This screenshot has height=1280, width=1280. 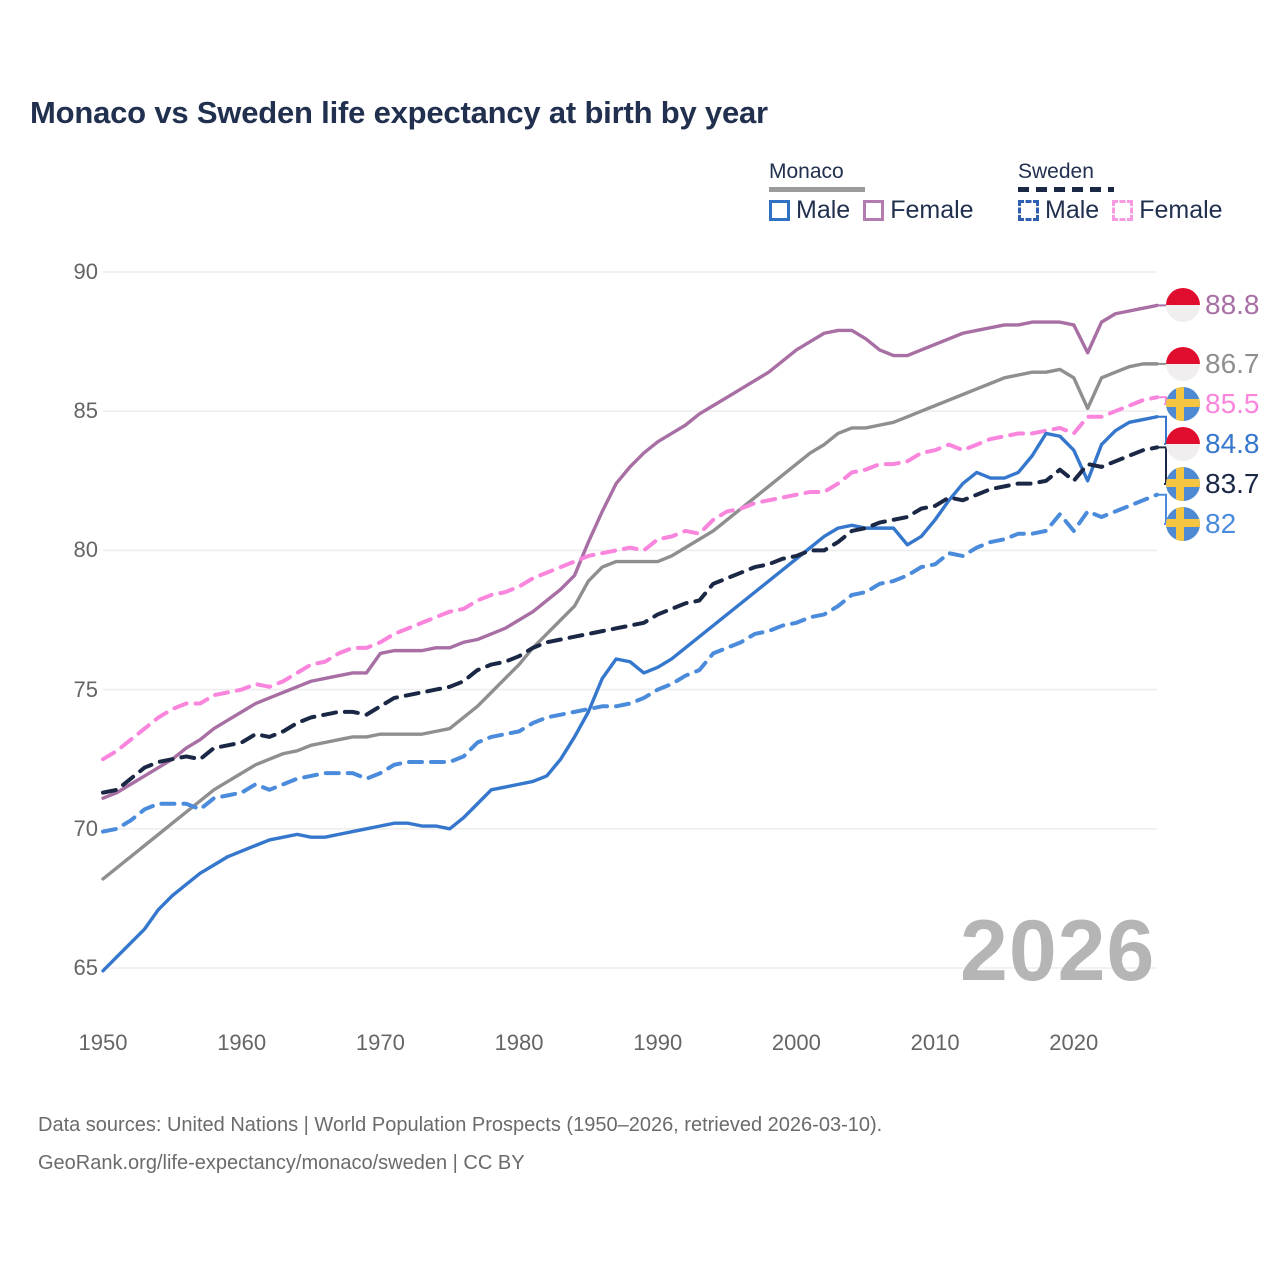 I want to click on series-end-label: 83.7, so click(x=1213, y=483).